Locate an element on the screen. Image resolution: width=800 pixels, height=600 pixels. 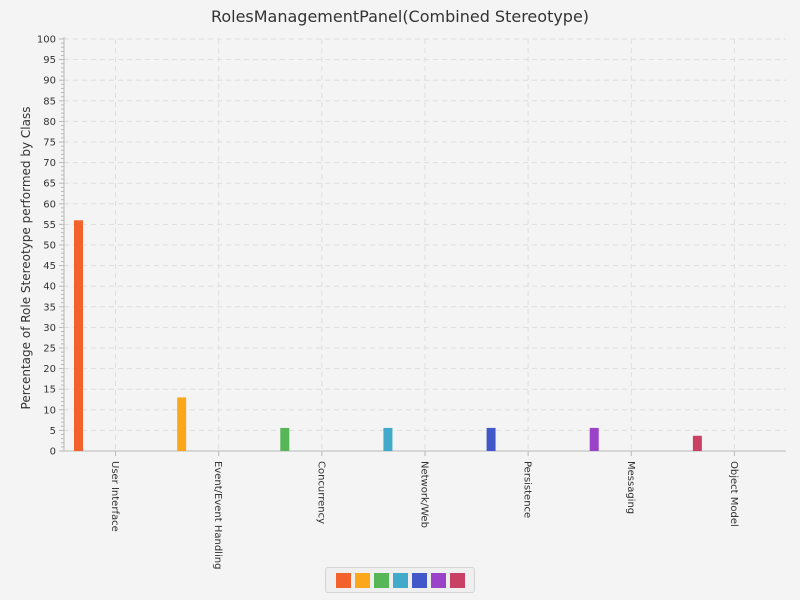
y-tick-label: 60 is located at coordinates (49, 204).